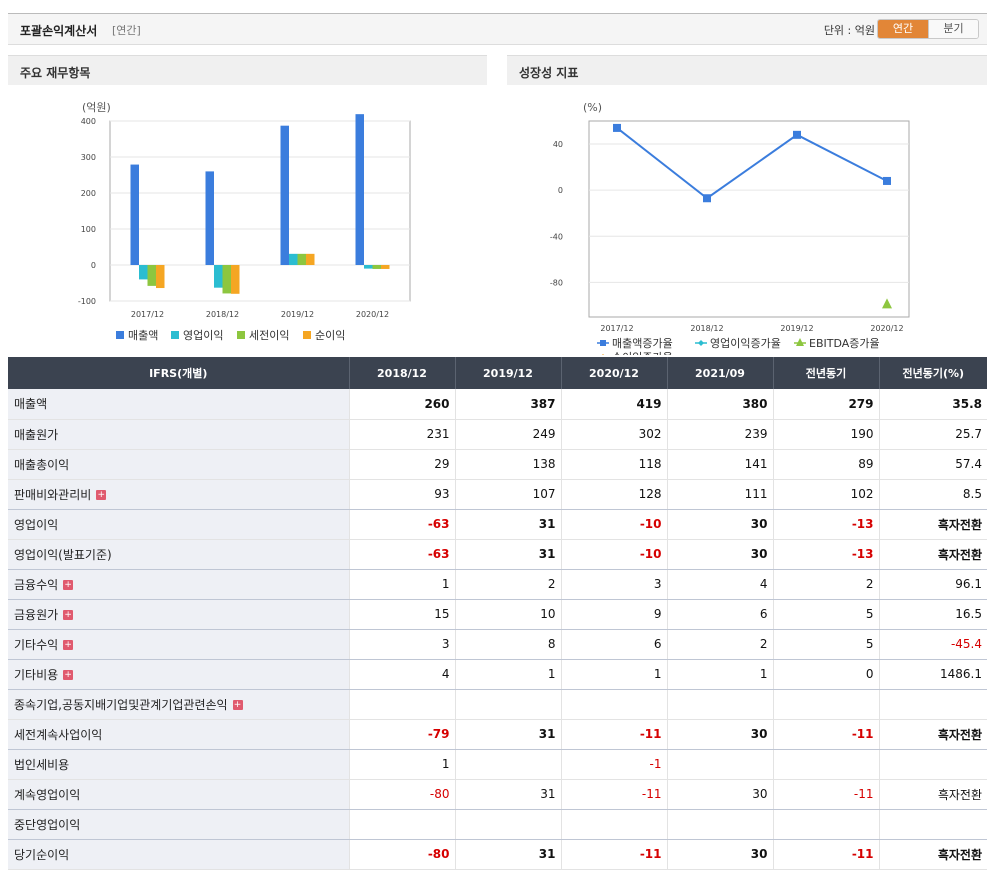 The height and width of the screenshot is (882, 995). What do you see at coordinates (401, 674) in the screenshot?
I see `table-cell: 4` at bounding box center [401, 674].